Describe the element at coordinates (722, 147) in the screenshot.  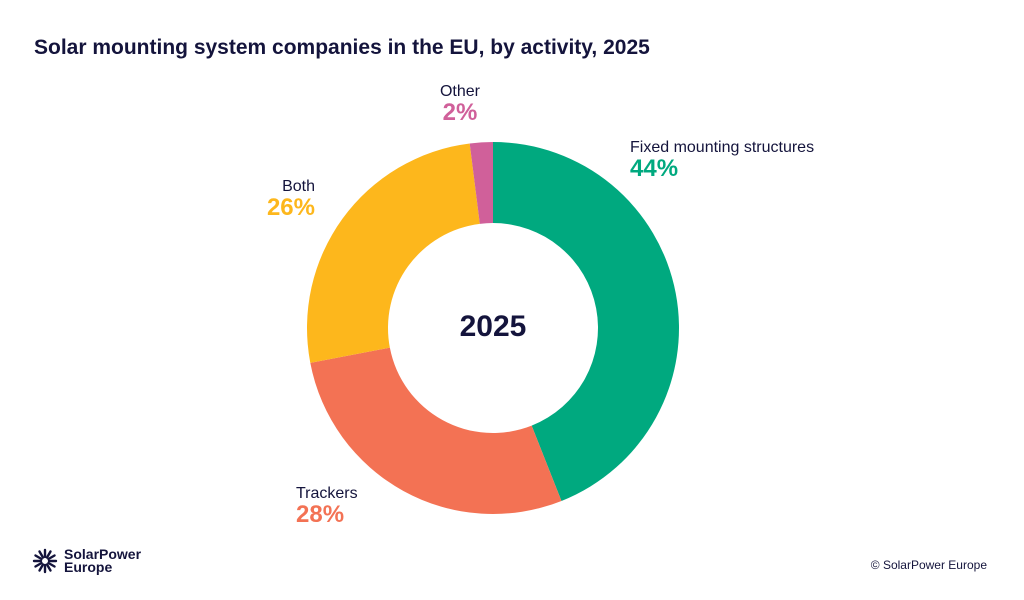
I see `slice-label: Fixed mounting structures` at that location.